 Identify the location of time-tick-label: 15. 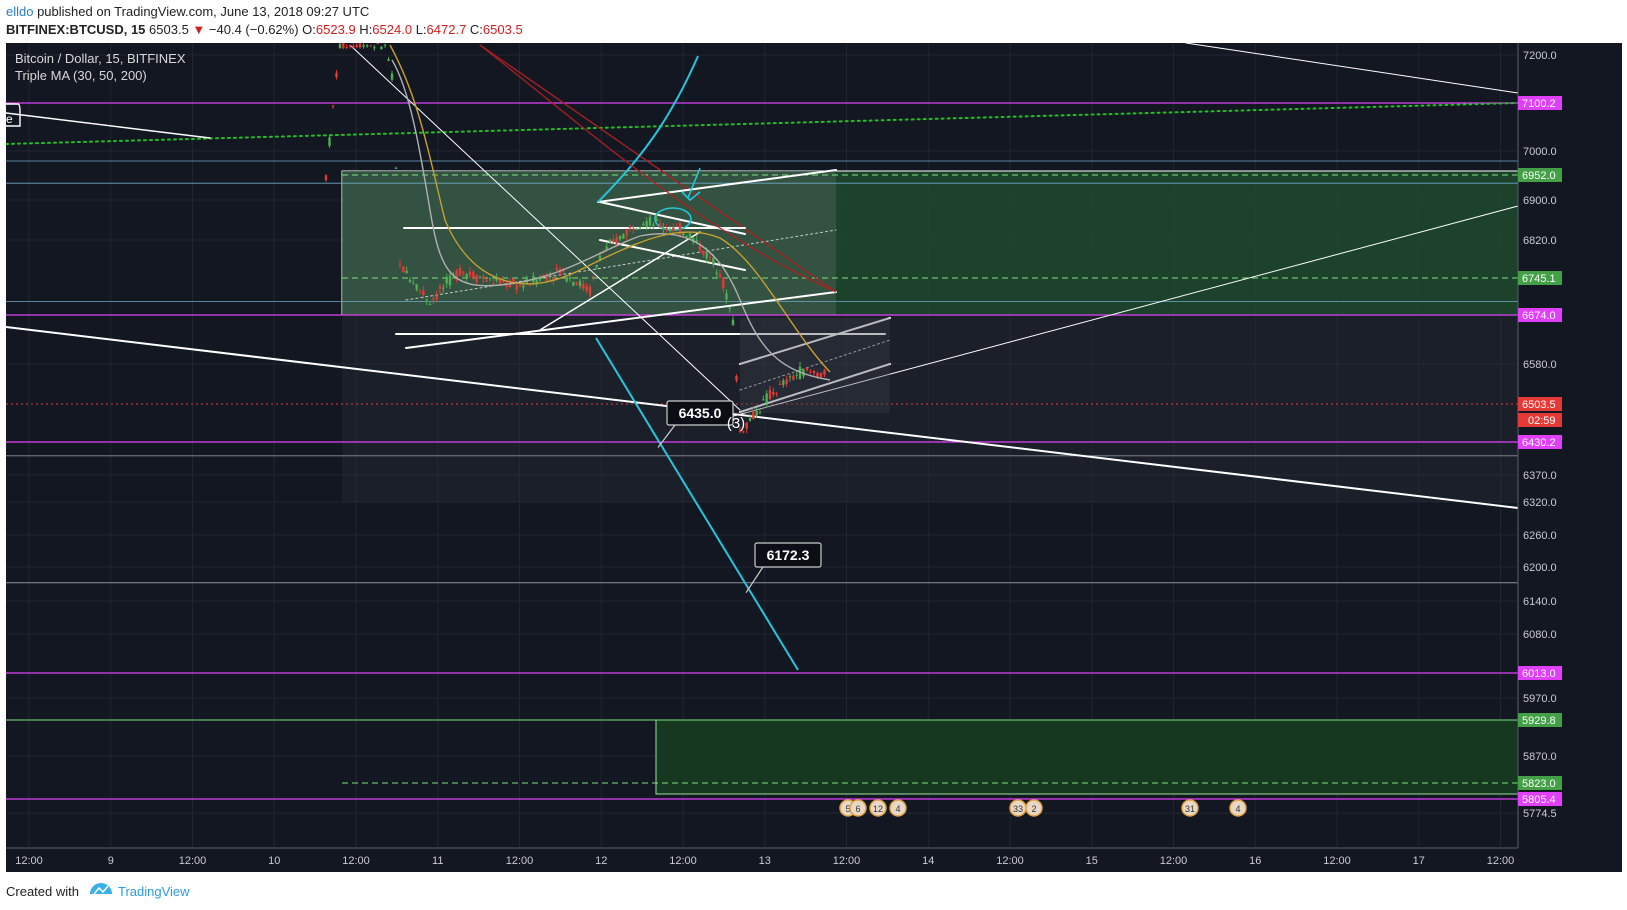
(1092, 861).